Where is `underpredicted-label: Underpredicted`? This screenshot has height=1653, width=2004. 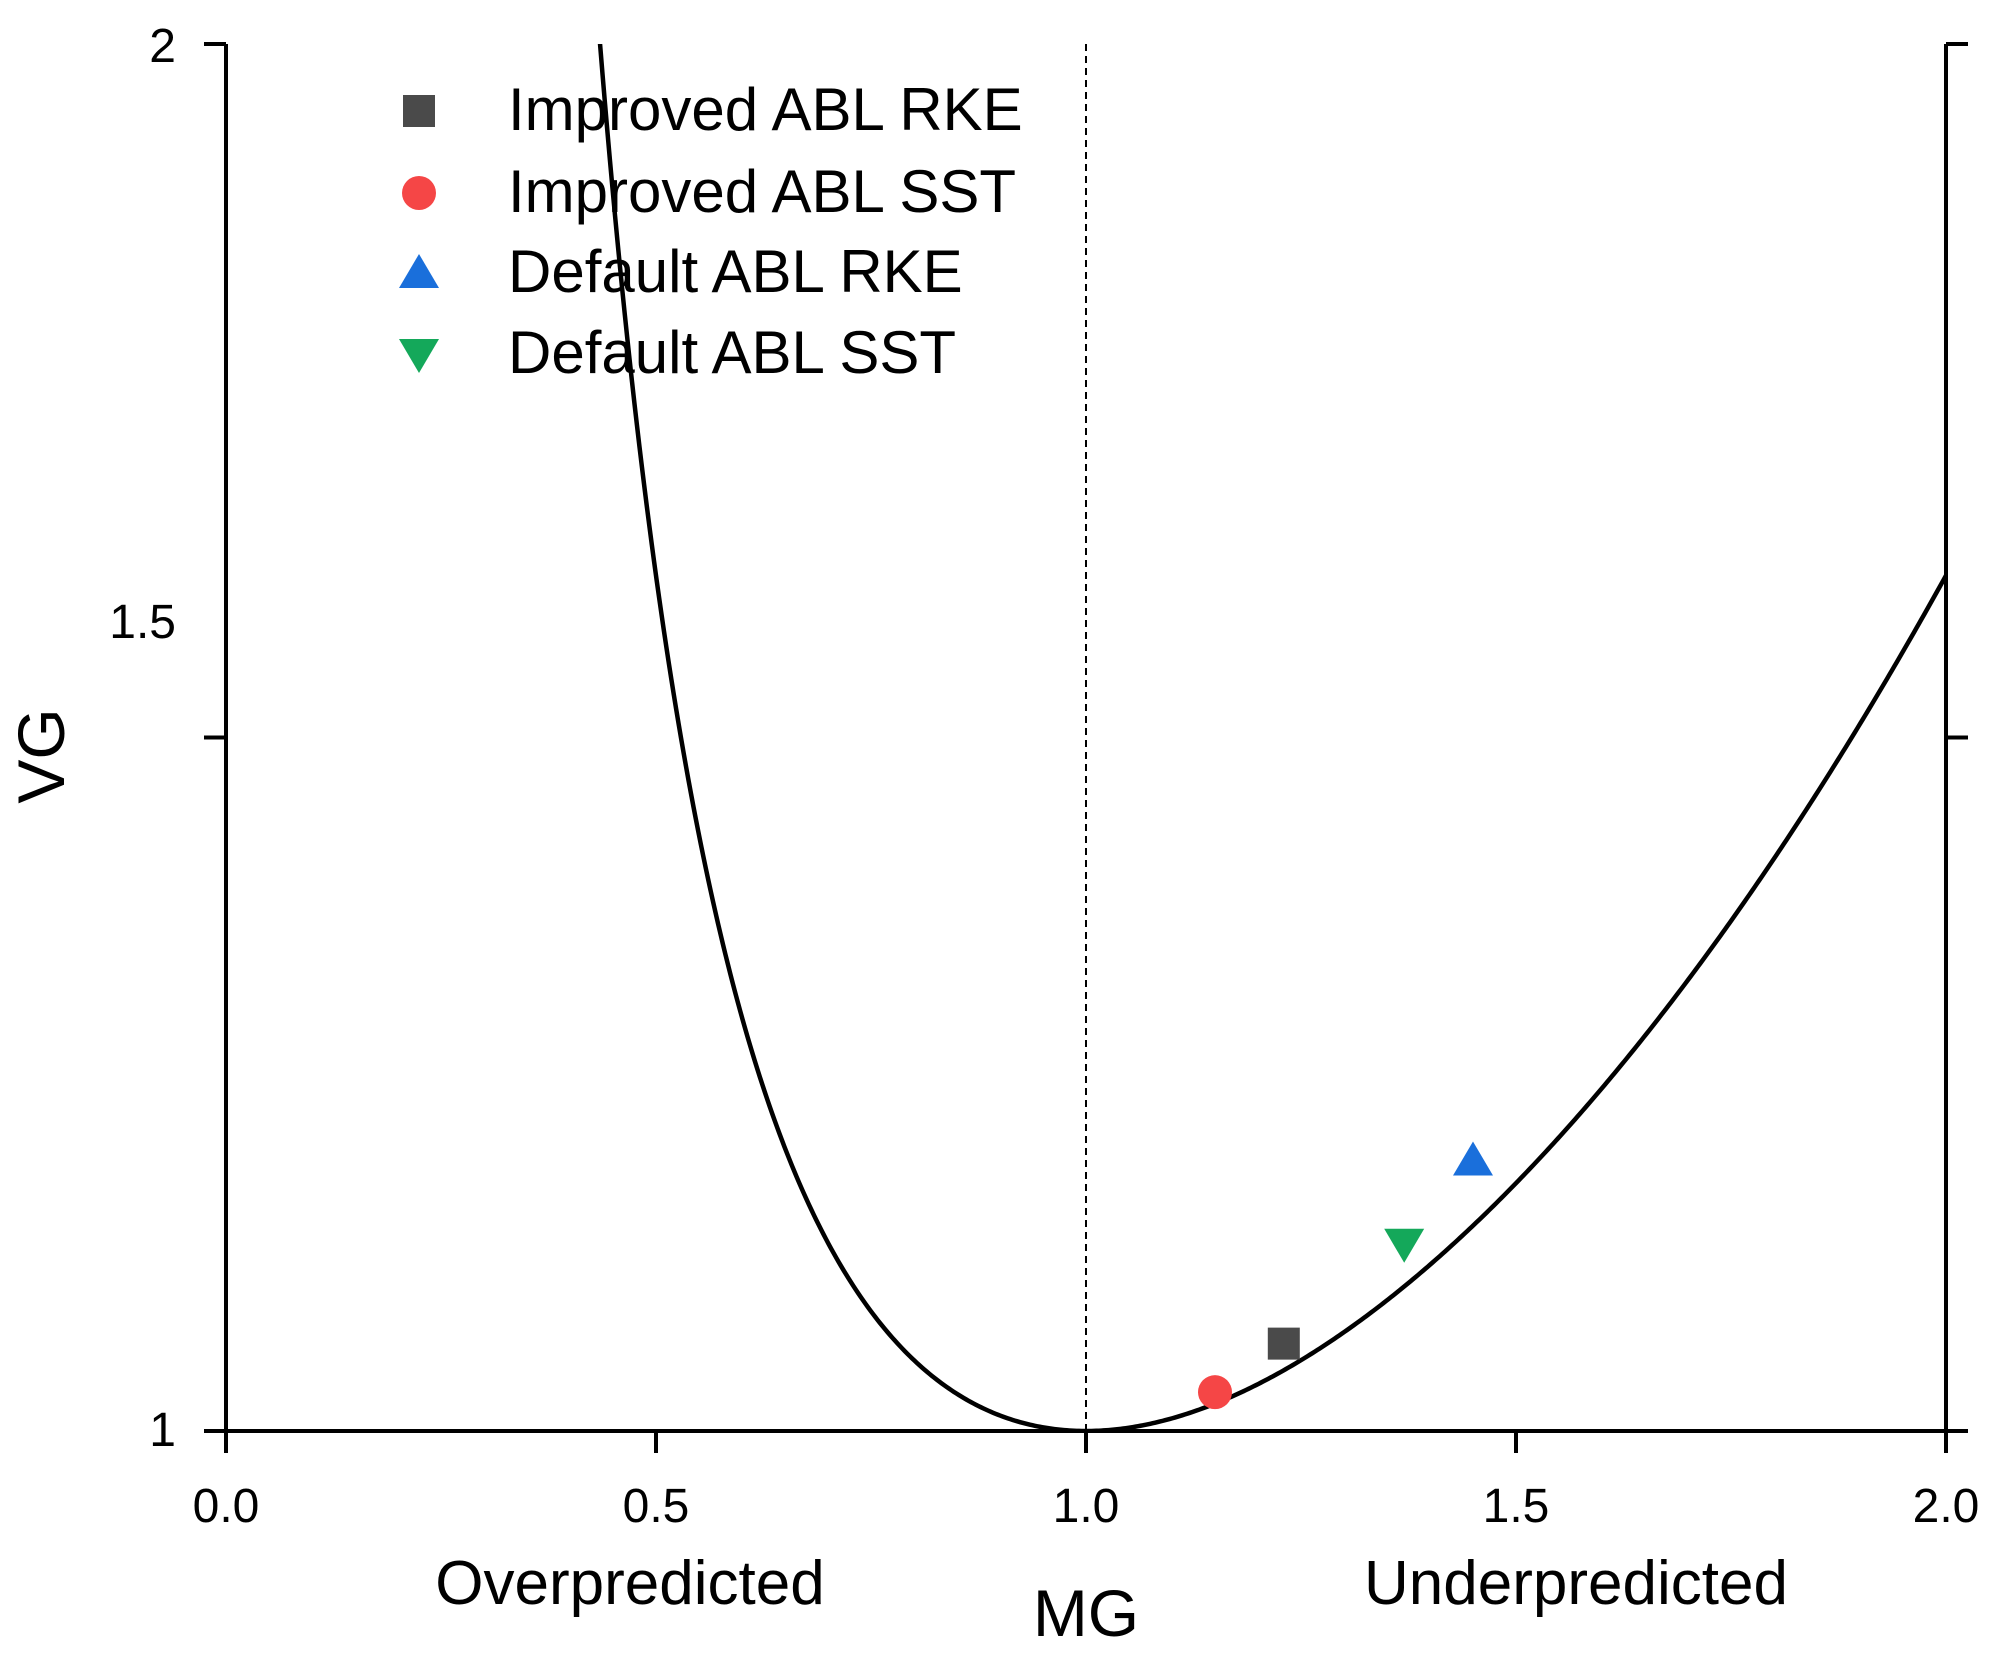 underpredicted-label: Underpredicted is located at coordinates (1576, 1583).